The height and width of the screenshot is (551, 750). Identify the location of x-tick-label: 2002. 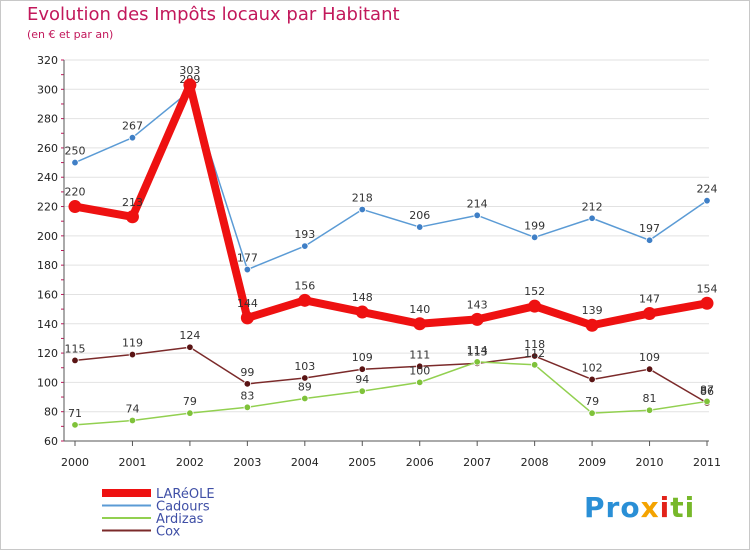
(190, 462).